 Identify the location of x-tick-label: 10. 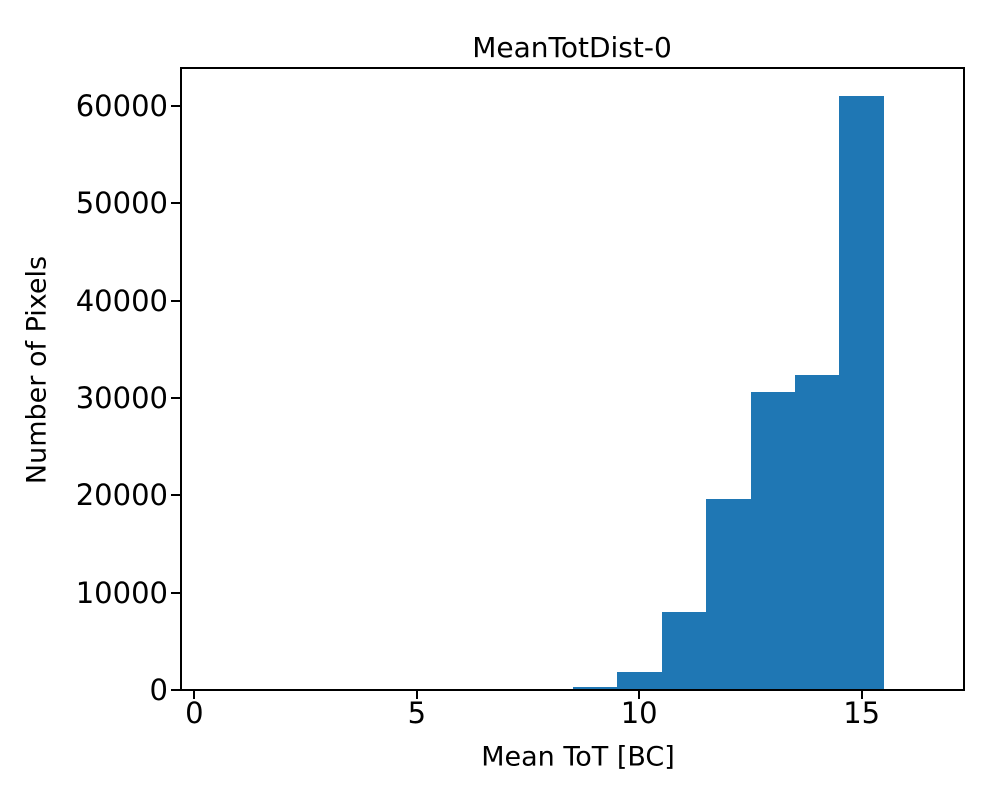
(639, 713).